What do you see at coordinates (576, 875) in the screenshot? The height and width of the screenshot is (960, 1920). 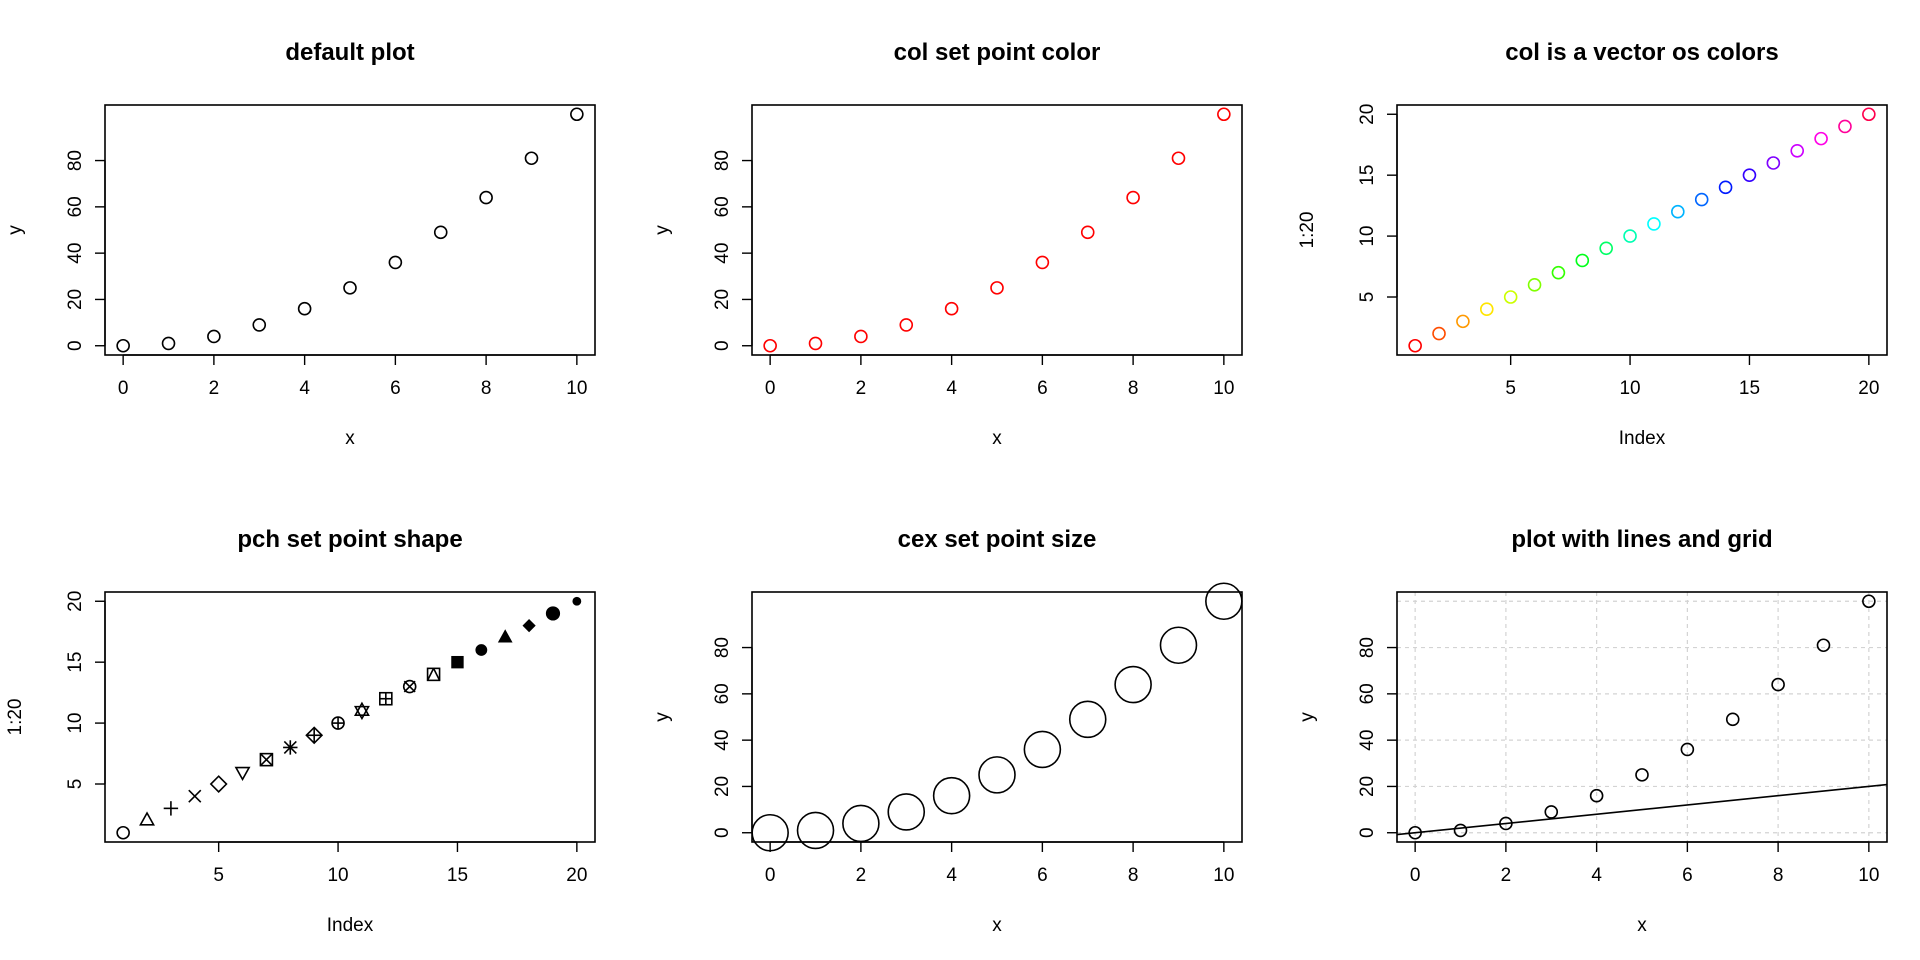 I see `x-tick-label: 20` at bounding box center [576, 875].